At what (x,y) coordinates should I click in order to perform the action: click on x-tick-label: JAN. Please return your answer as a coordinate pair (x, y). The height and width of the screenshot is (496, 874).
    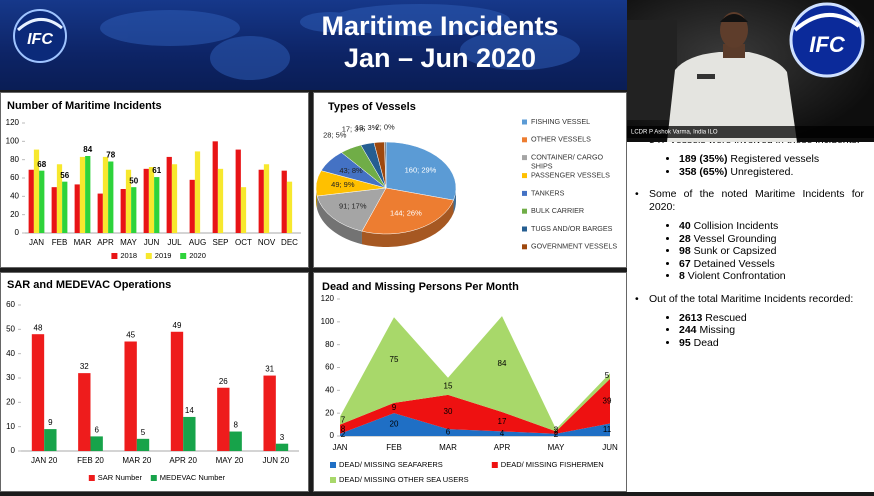
    Looking at the image, I should click on (339, 447).